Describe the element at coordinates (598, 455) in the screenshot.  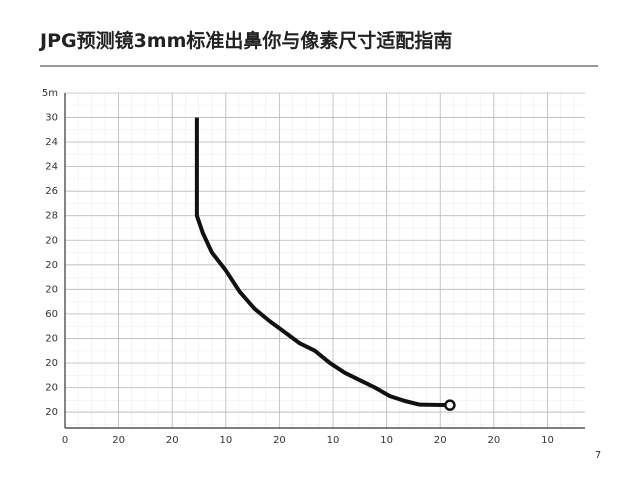
I see `page-number: 7` at that location.